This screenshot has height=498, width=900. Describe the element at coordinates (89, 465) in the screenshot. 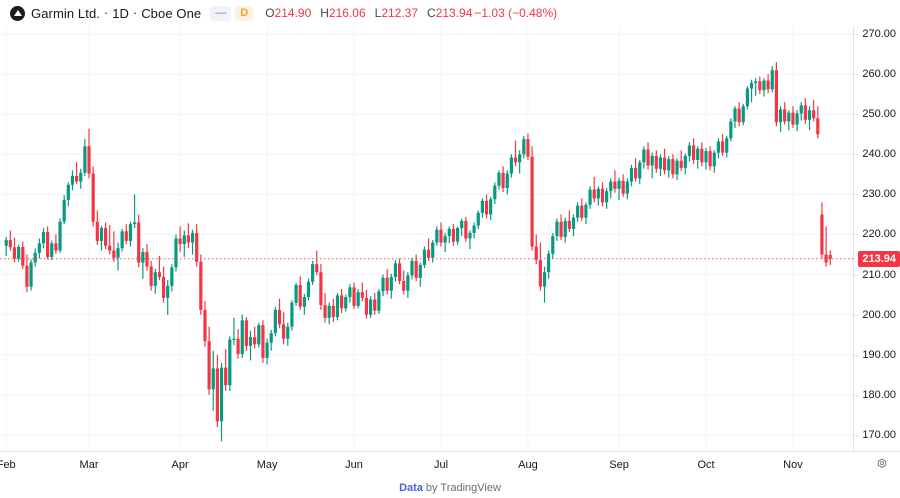

I see `time-tick: Mar` at that location.